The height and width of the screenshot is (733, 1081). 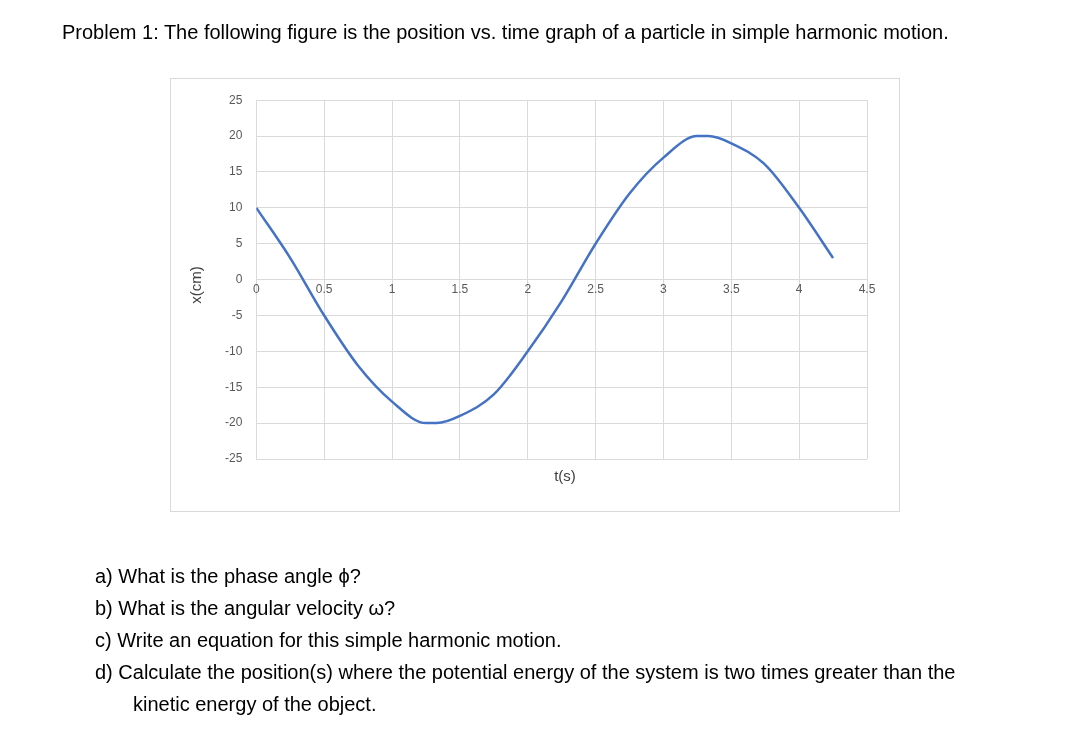 What do you see at coordinates (256, 289) in the screenshot?
I see `x-tick-label: 0` at bounding box center [256, 289].